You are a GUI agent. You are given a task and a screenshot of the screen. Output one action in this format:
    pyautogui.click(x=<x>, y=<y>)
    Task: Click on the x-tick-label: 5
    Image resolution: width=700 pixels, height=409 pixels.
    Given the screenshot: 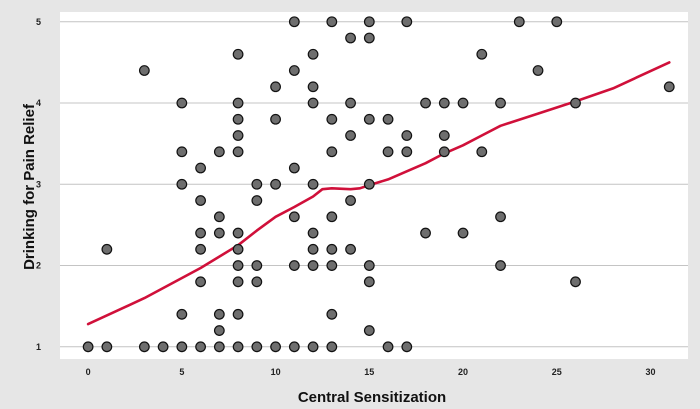 What is the action you would take?
    pyautogui.click(x=181, y=372)
    